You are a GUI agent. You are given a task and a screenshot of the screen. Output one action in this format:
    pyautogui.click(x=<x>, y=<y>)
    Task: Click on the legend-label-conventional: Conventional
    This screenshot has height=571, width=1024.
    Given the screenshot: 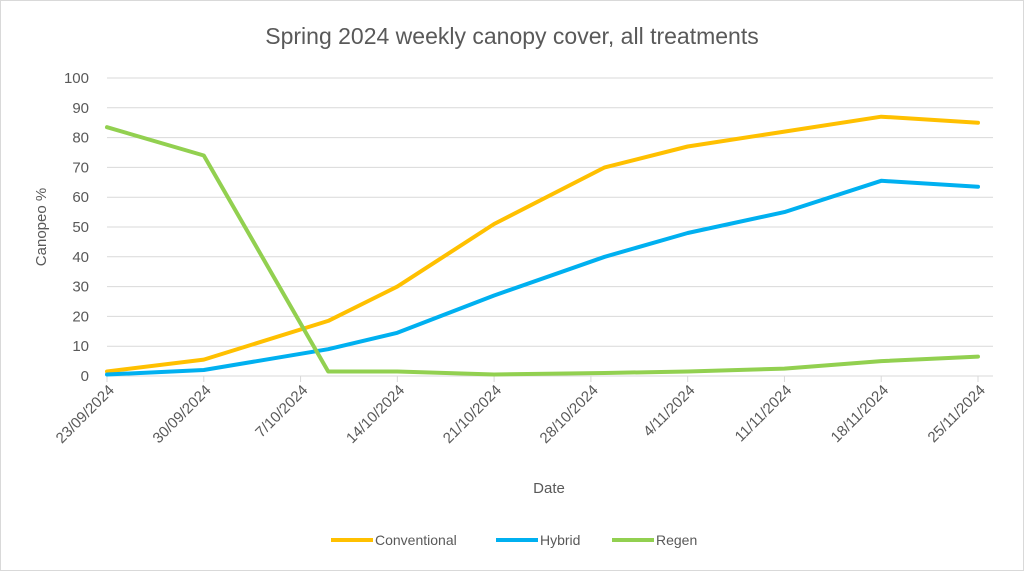 What is the action you would take?
    pyautogui.click(x=416, y=540)
    